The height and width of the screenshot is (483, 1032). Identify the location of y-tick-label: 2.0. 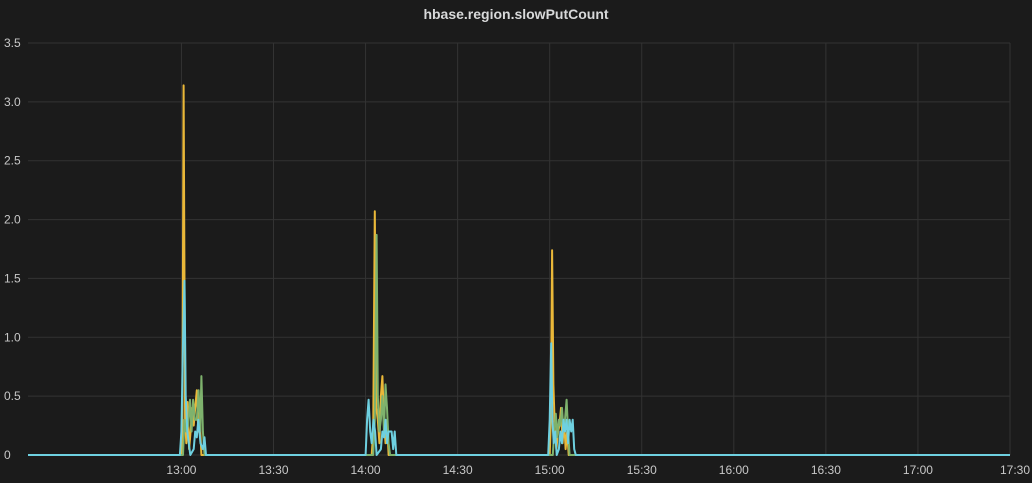
(12, 220).